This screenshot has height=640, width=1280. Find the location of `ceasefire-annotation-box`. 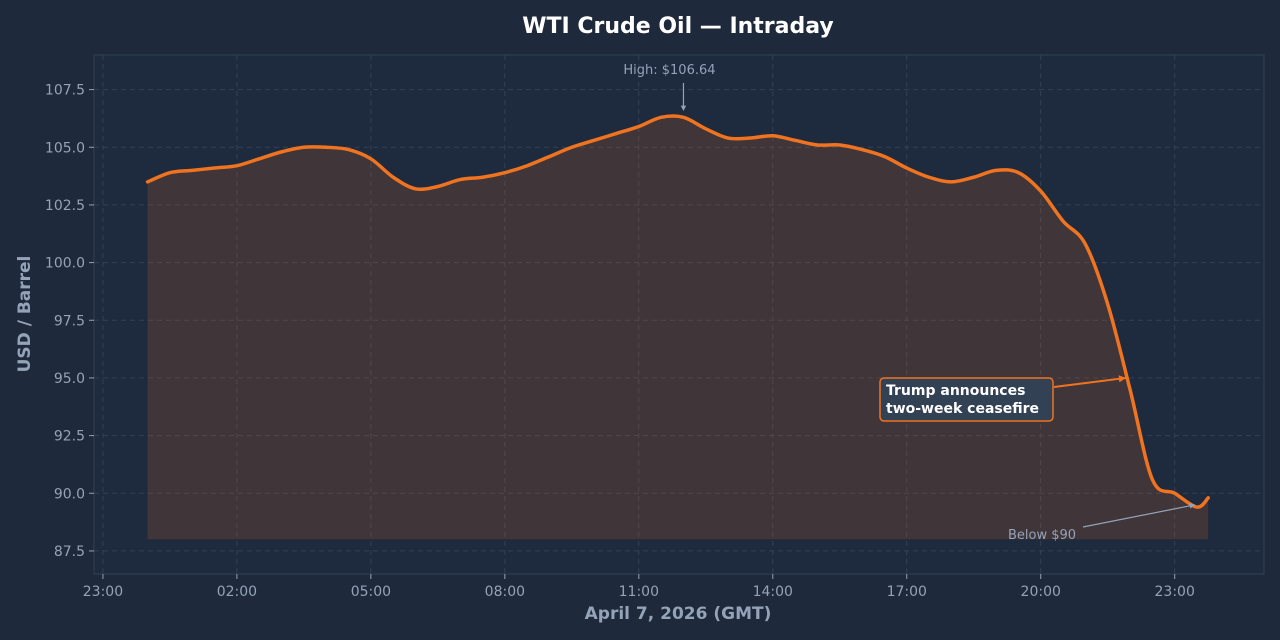

ceasefire-annotation-box is located at coordinates (966, 399).